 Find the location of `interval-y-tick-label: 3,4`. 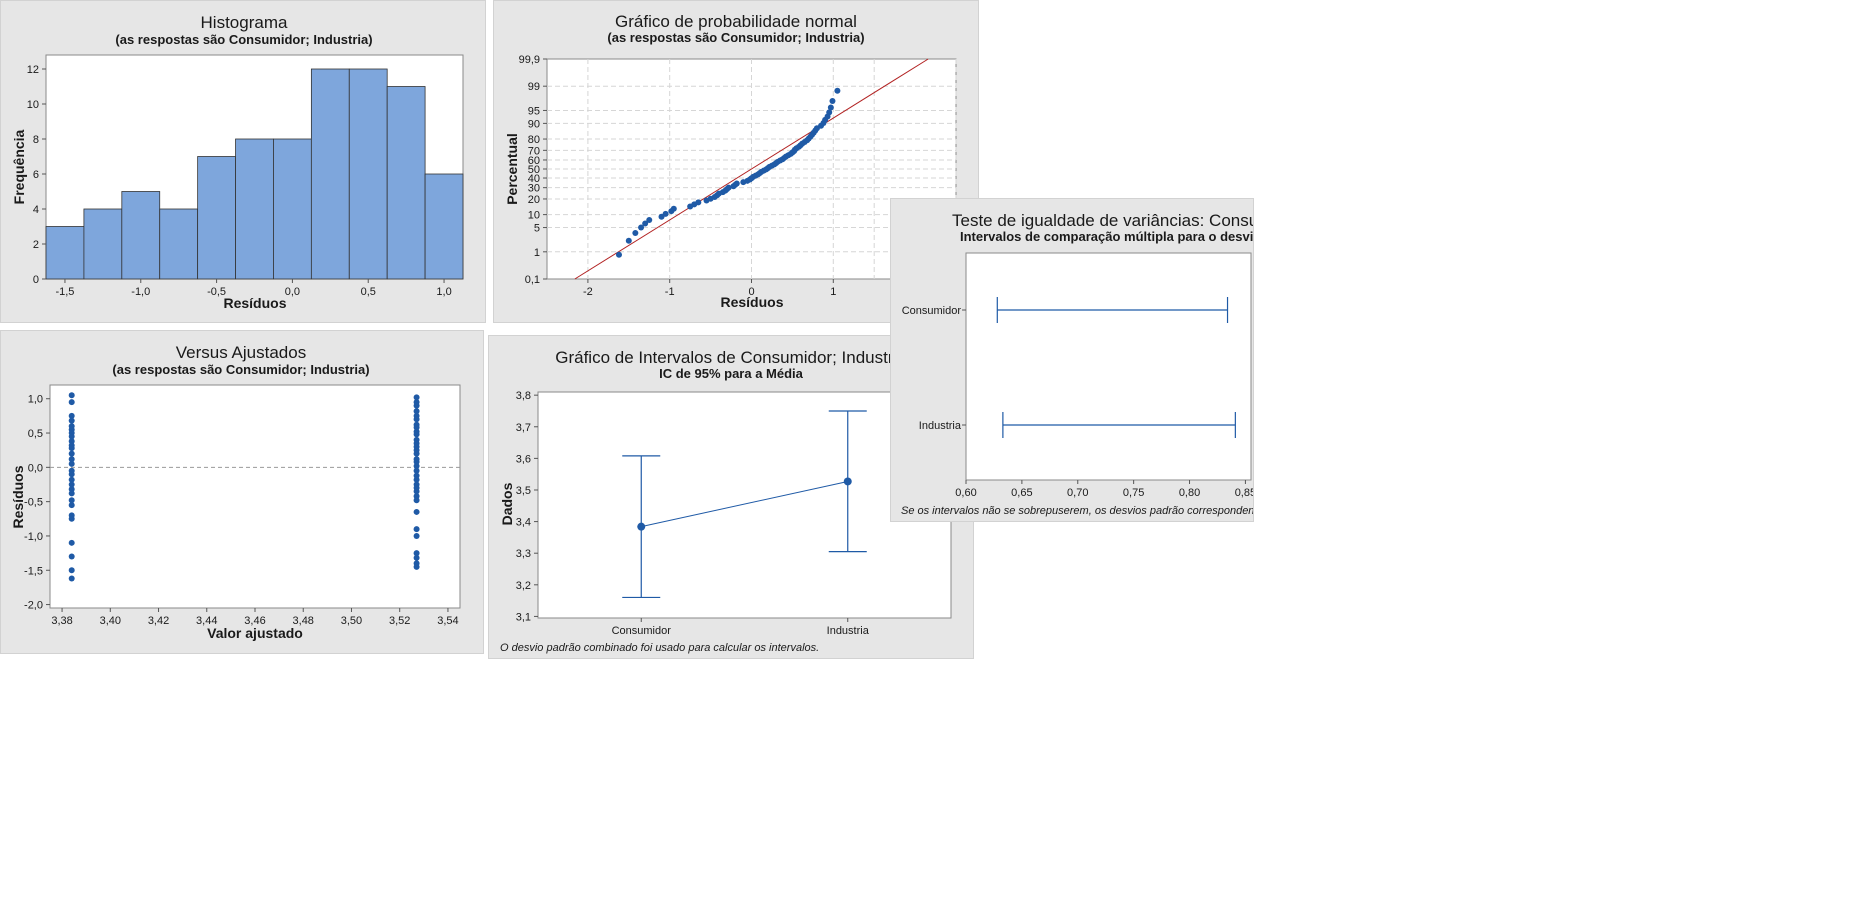

interval-y-tick-label: 3,4 is located at coordinates (523, 523).